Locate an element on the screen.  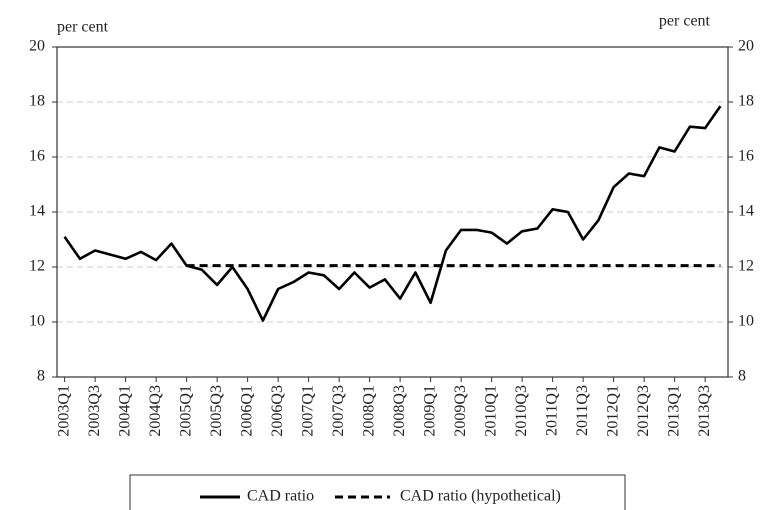
x-tick-label: 2004Q3 is located at coordinates (155, 411).